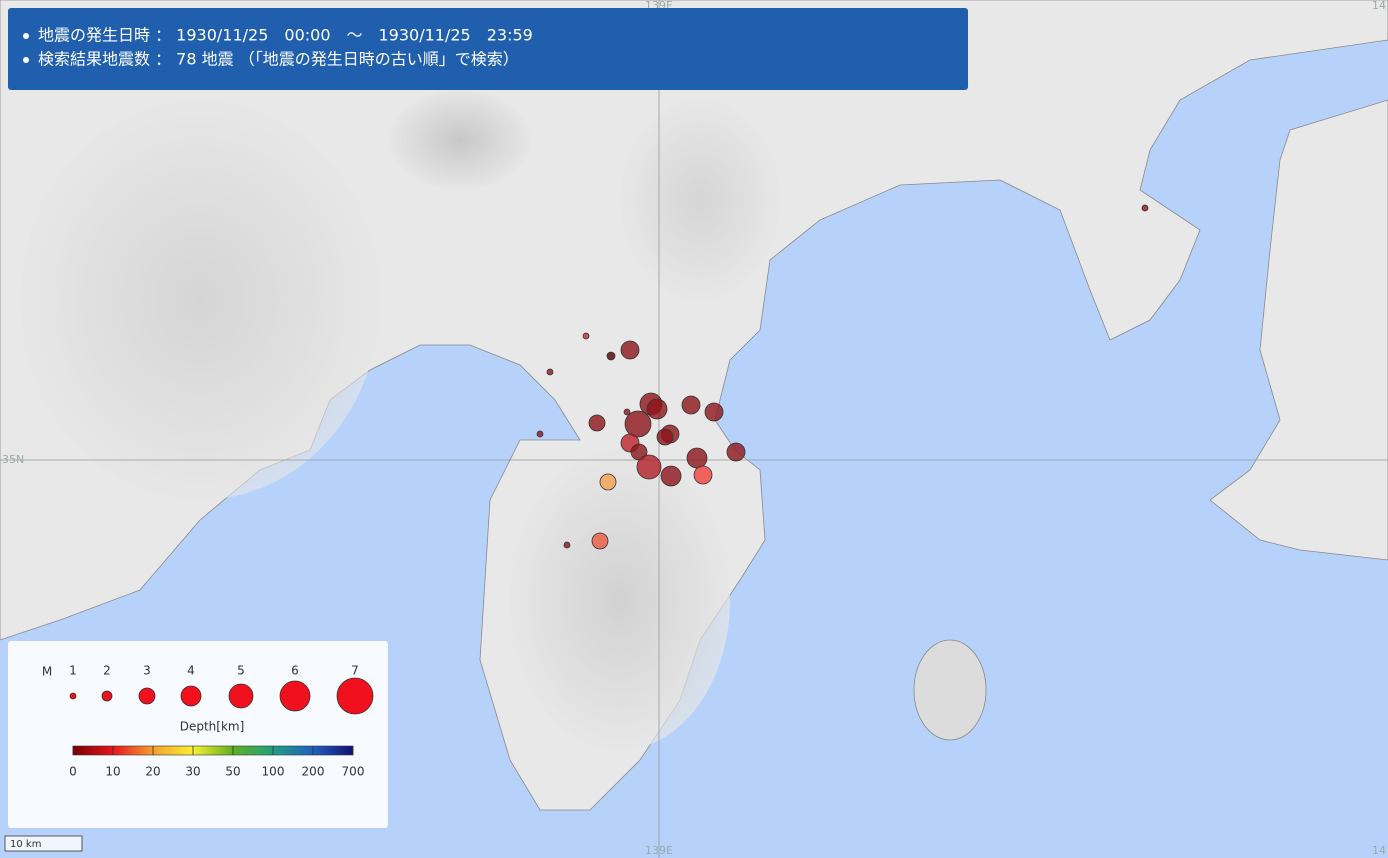  I want to click on depth-tick-label: 100, so click(273, 772).